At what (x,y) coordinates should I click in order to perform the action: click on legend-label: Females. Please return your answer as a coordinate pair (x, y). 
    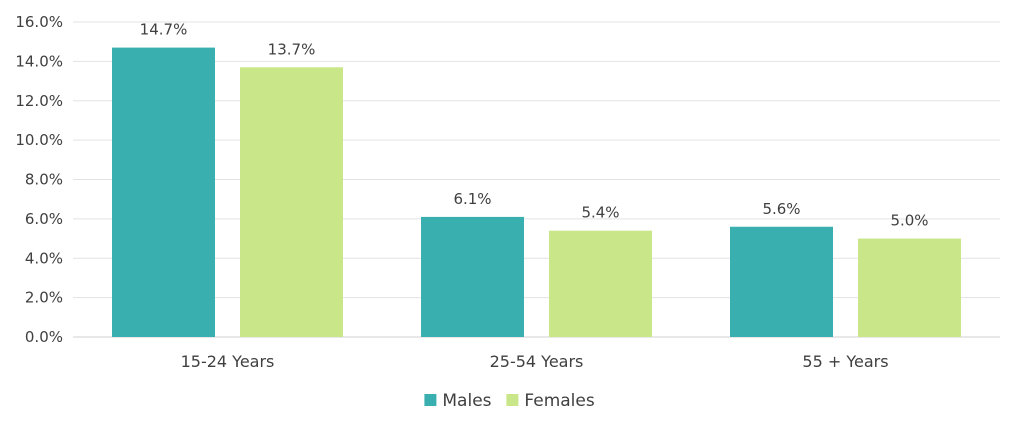
    Looking at the image, I should click on (559, 401).